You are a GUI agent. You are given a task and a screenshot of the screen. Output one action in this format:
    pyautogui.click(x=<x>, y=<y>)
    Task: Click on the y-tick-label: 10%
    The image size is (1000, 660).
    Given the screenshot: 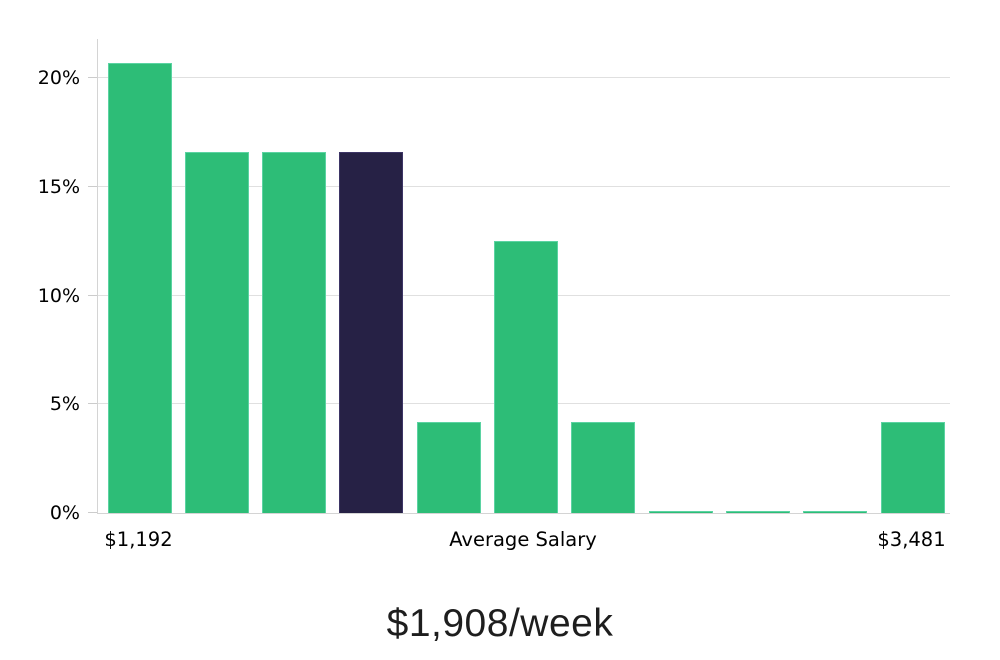 What is the action you would take?
    pyautogui.click(x=58, y=295)
    